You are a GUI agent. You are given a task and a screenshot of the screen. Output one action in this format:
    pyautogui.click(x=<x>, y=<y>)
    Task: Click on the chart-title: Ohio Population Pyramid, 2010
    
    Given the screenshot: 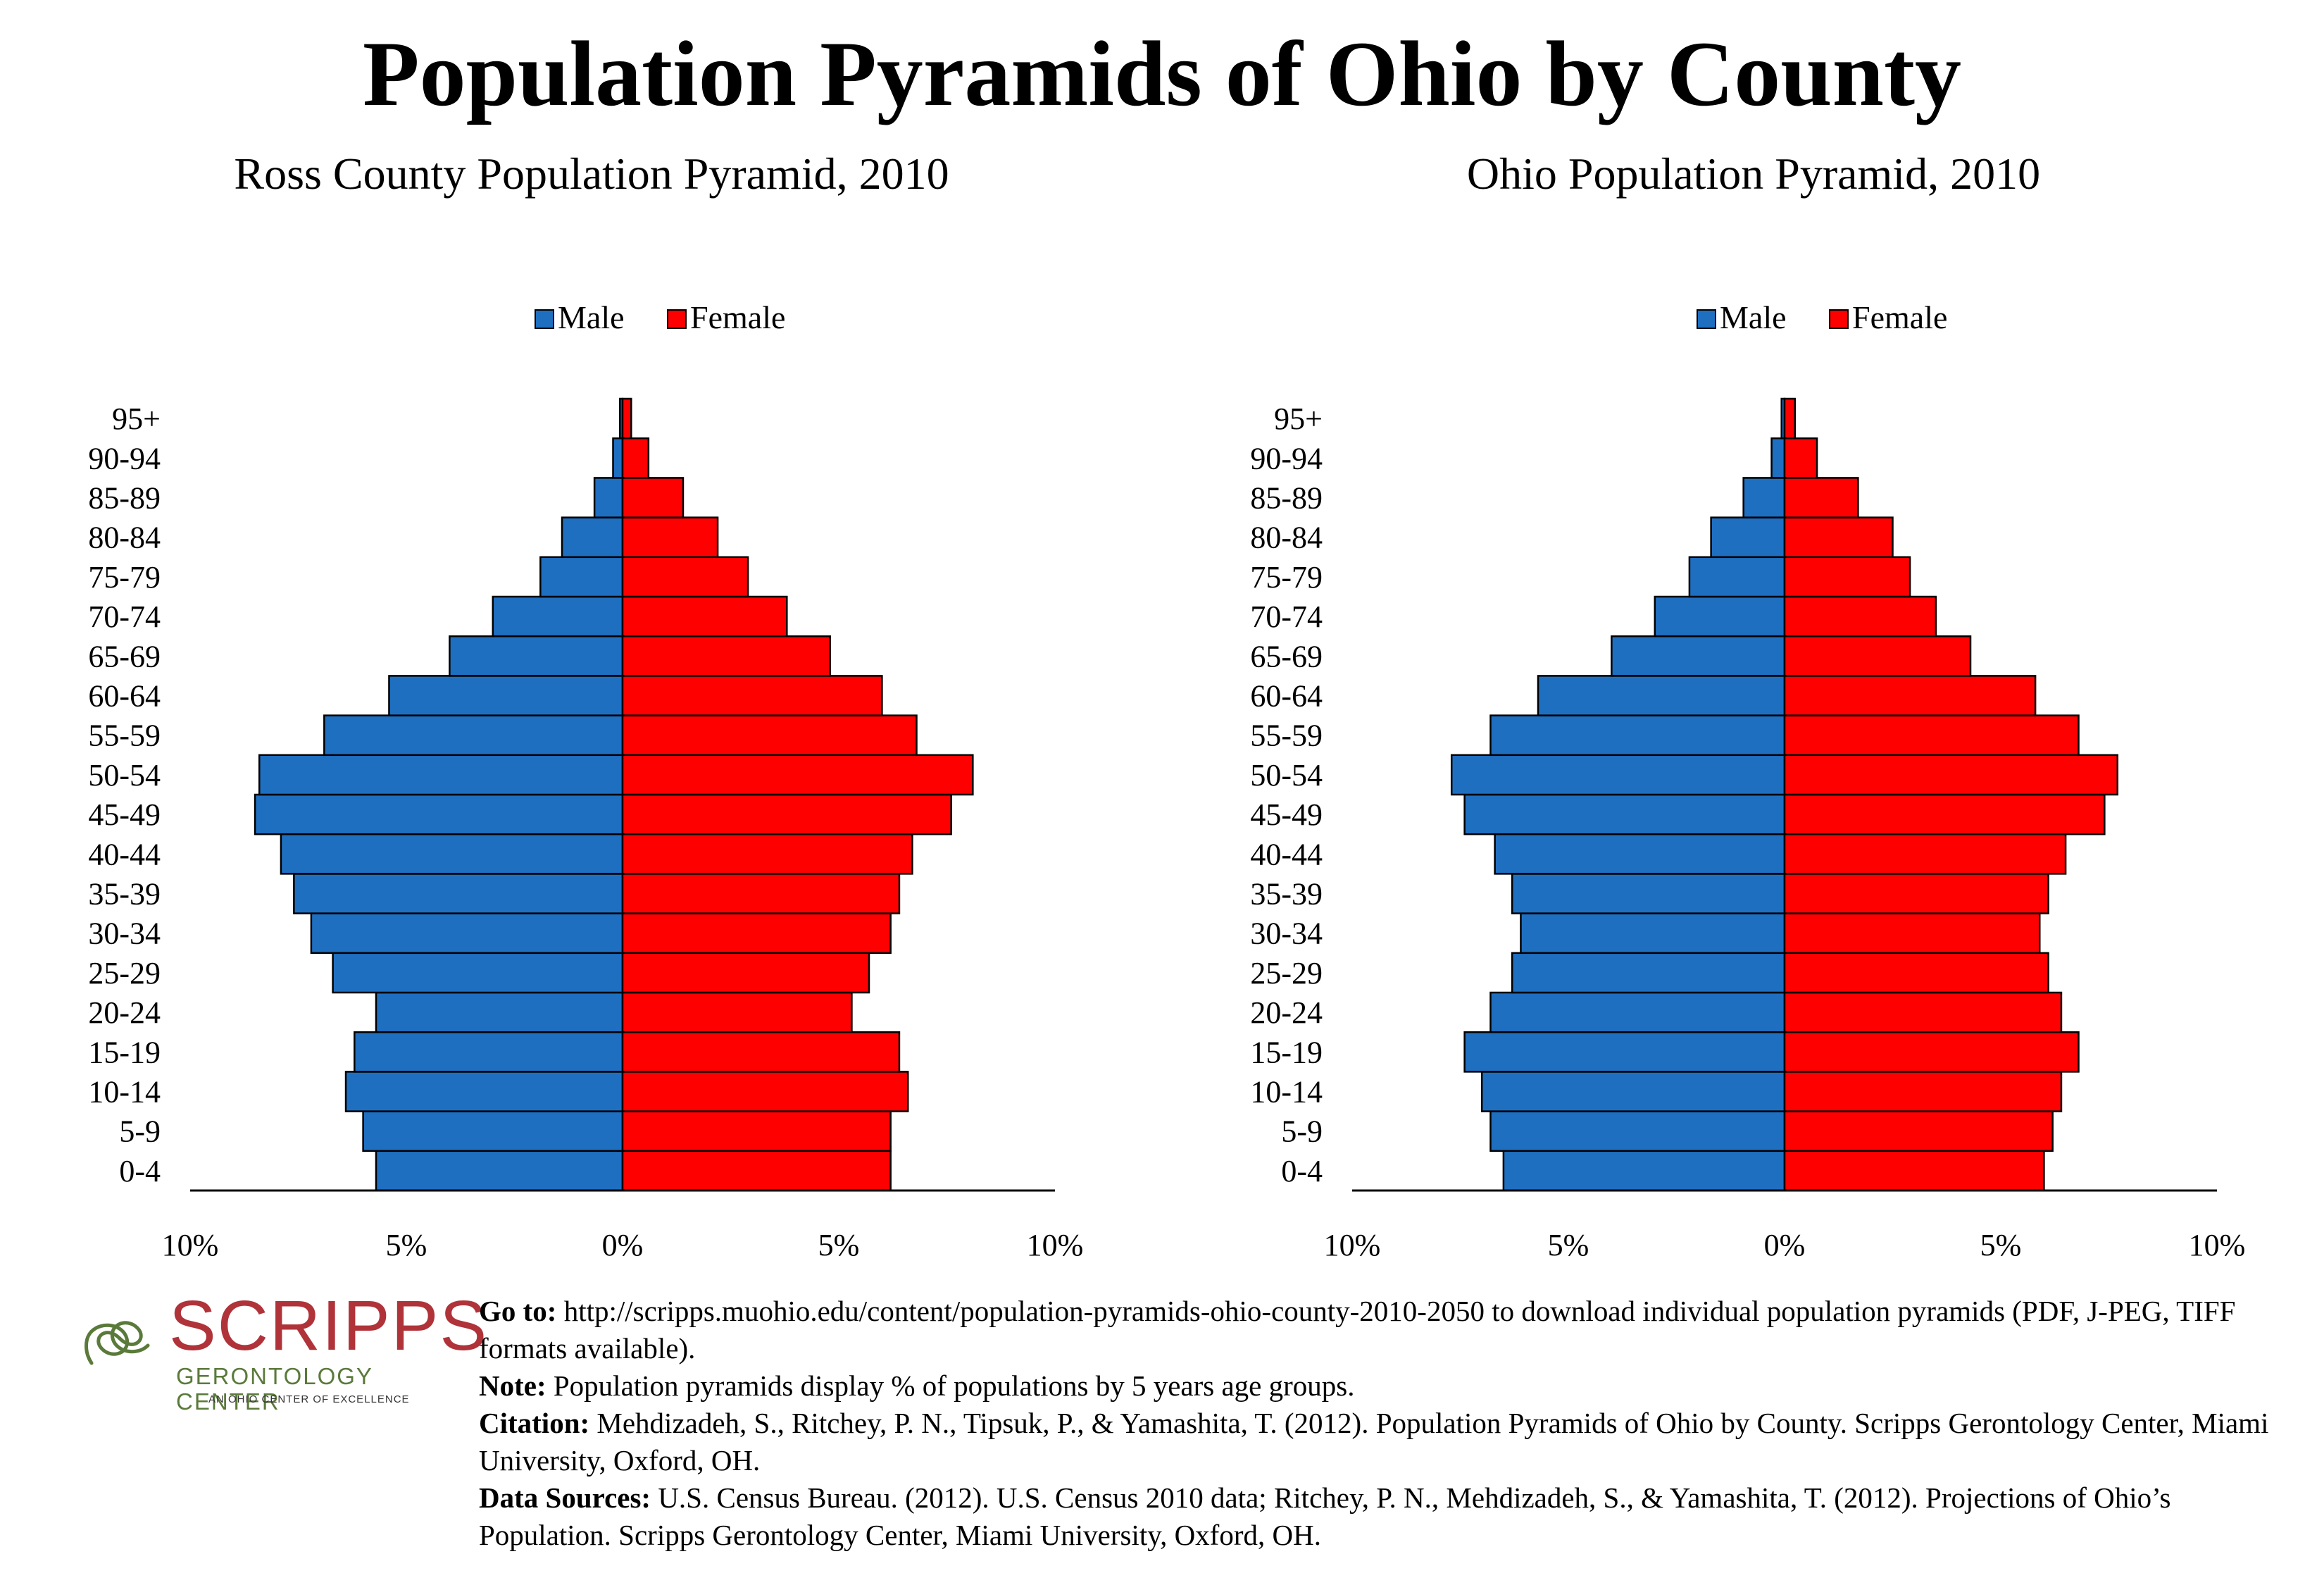 What is the action you would take?
    pyautogui.click(x=1753, y=174)
    